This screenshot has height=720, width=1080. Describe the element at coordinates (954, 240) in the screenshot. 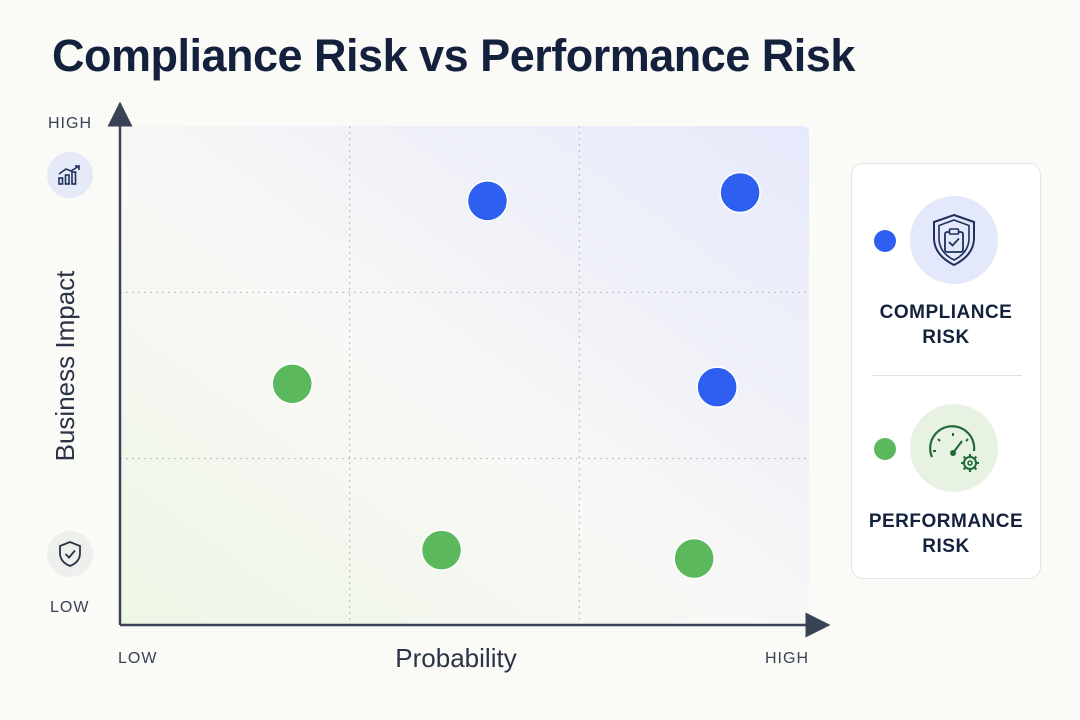

I see `shield-clipboard-icon` at that location.